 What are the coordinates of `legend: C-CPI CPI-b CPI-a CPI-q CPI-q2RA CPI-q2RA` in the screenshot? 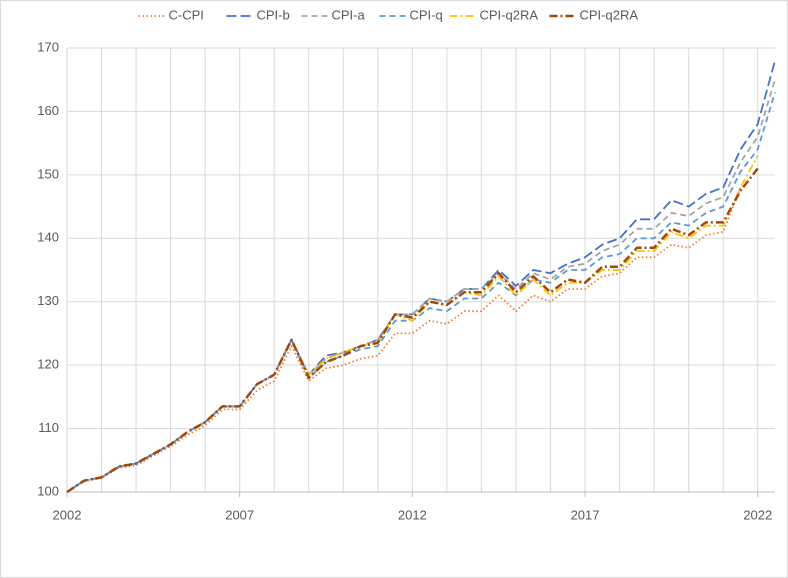 It's located at (388, 14).